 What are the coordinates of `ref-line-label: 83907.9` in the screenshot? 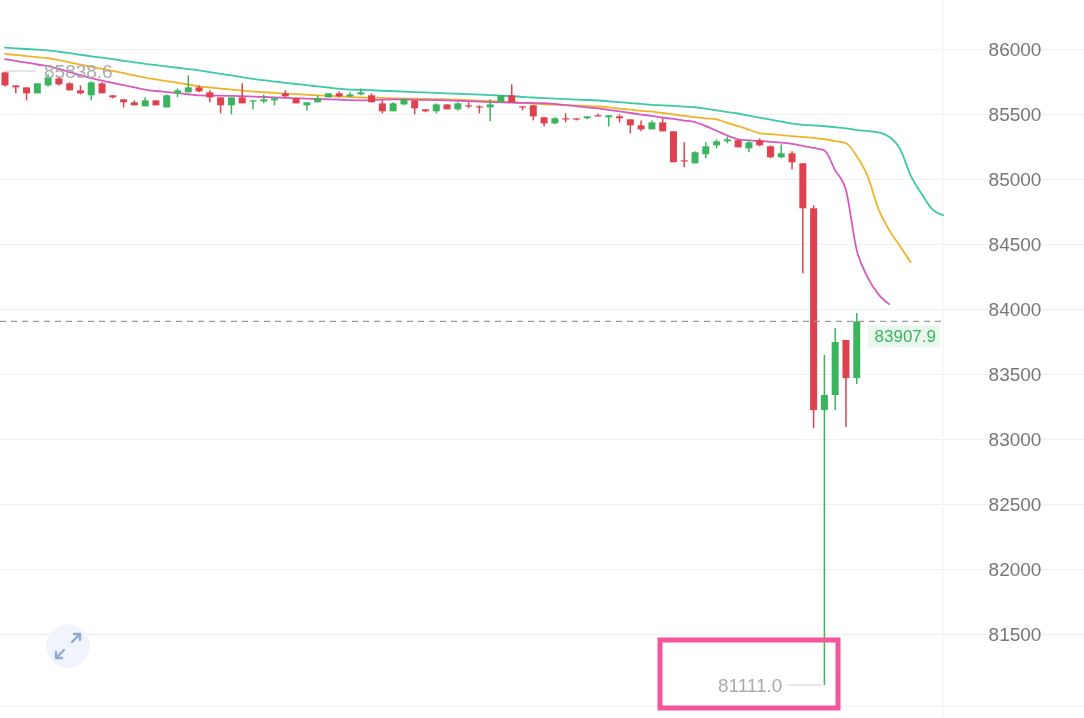 It's located at (905, 337).